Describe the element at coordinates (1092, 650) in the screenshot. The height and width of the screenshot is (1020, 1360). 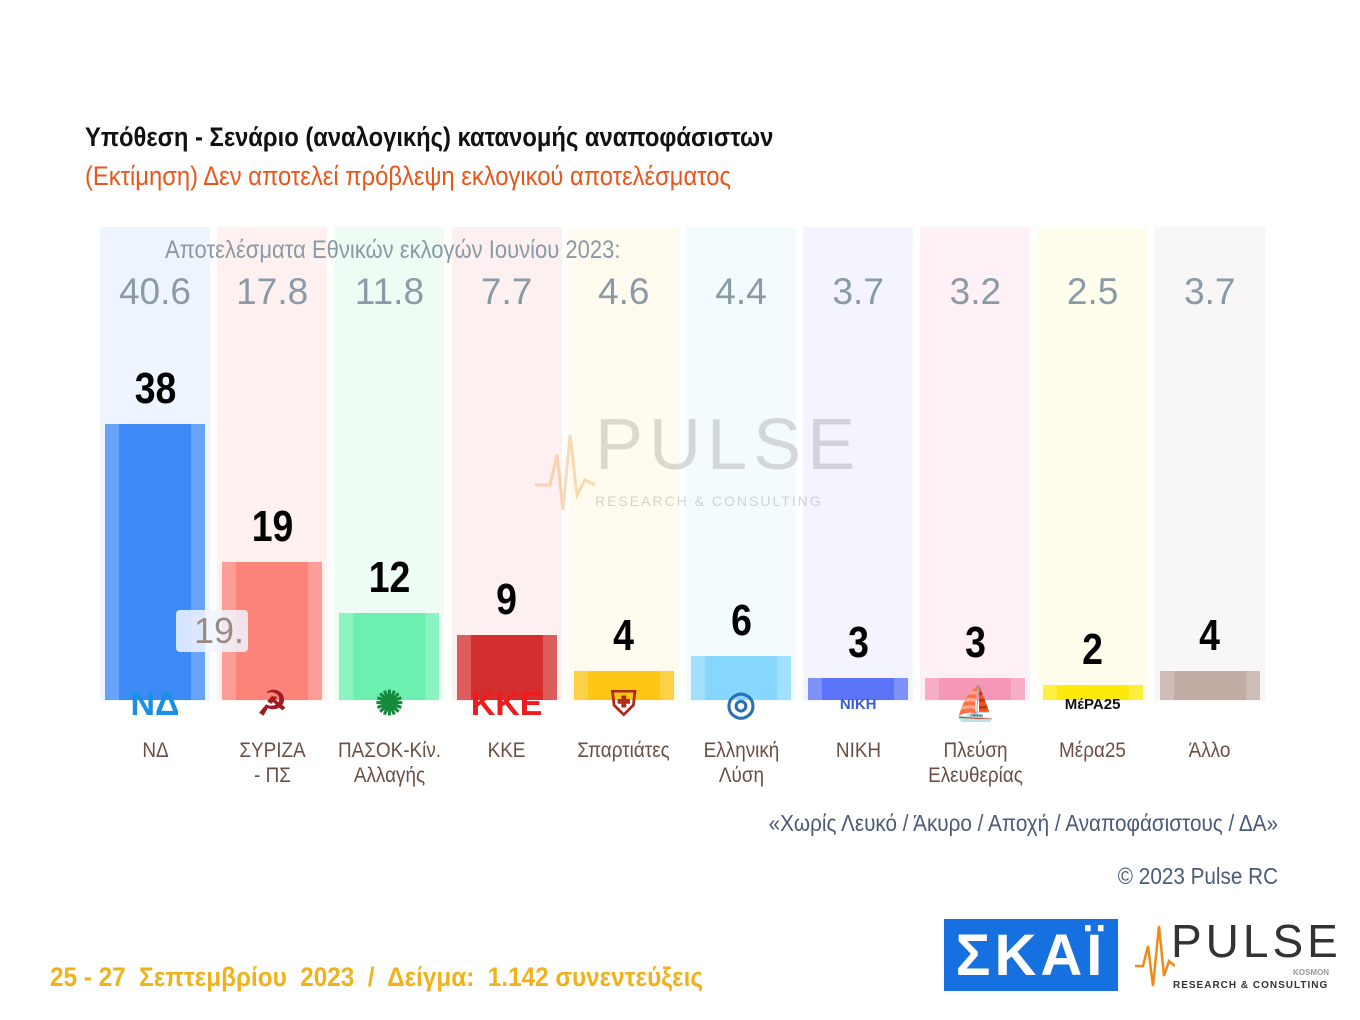
I see `bar-value-label: 2` at that location.